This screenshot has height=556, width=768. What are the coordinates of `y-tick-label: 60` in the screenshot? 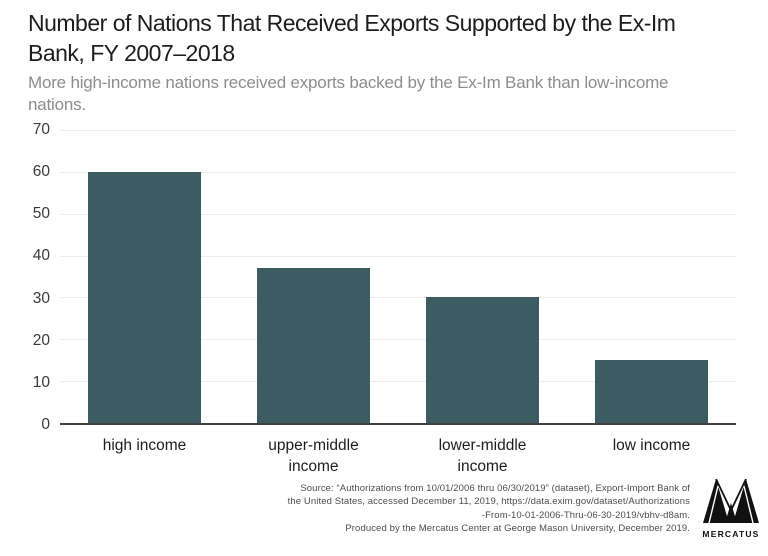 It's located at (41, 172).